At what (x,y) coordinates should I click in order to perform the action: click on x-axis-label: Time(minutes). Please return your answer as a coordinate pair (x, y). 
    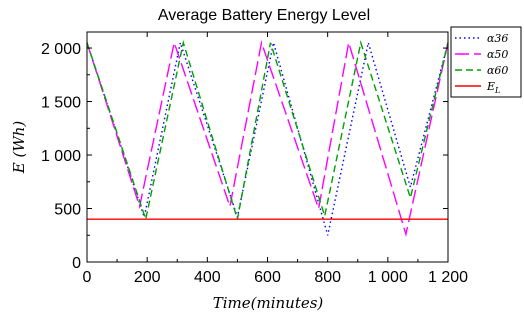
    Looking at the image, I should click on (268, 303).